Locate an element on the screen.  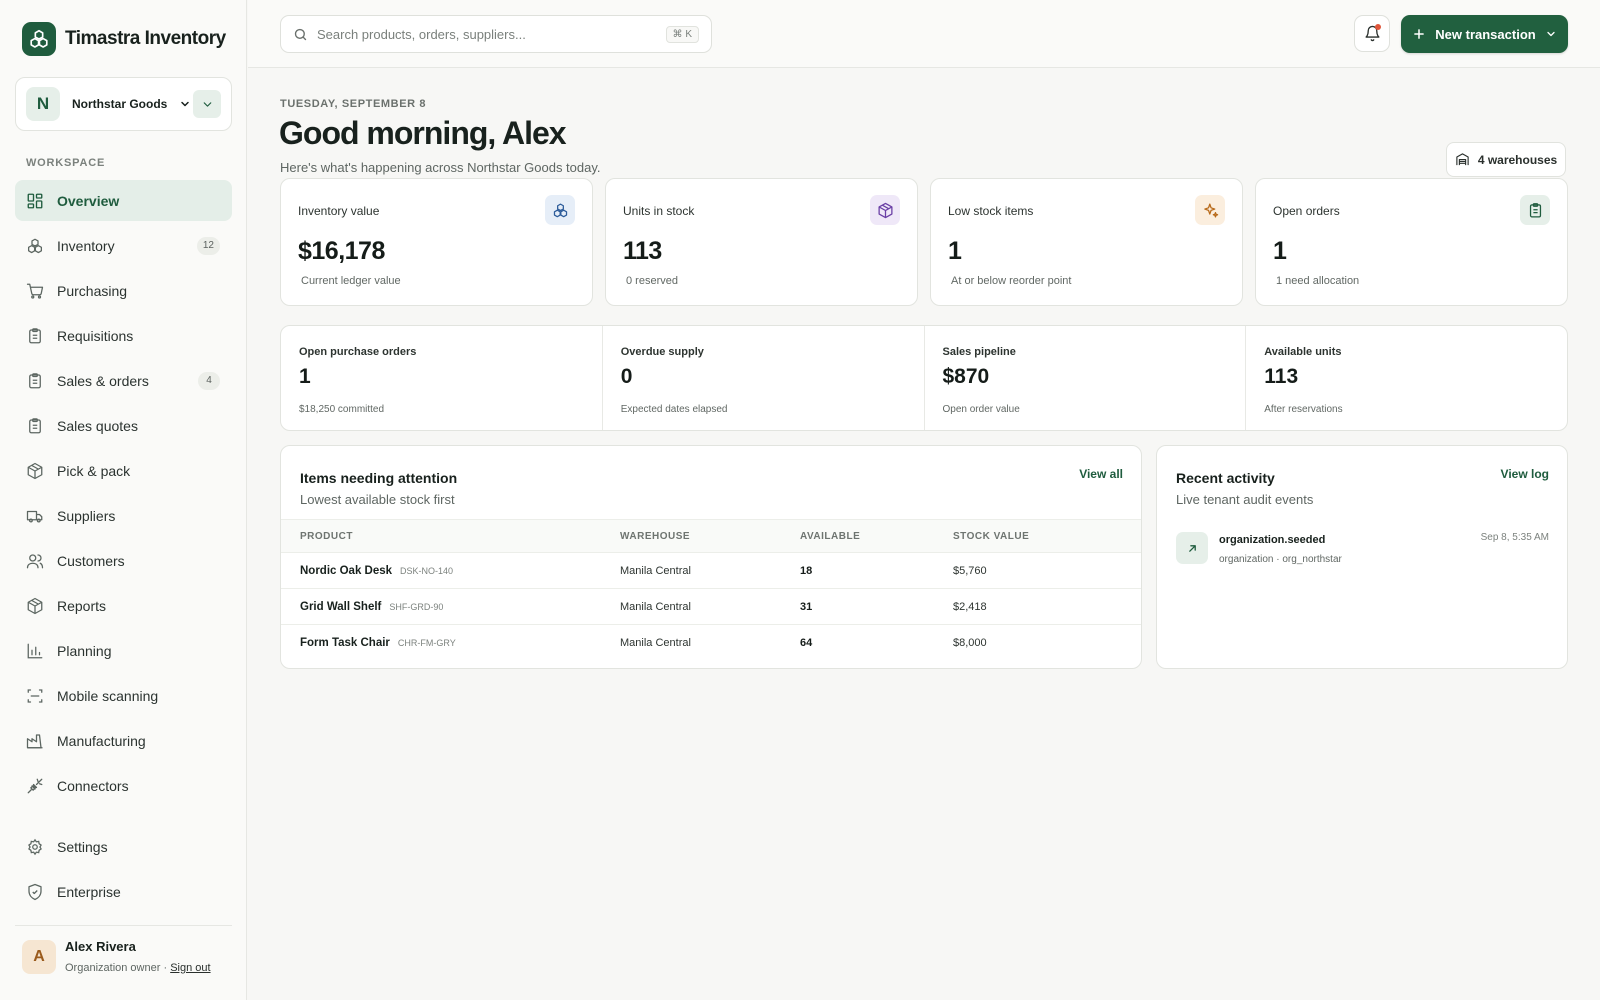
sign-out-link: Sign out is located at coordinates (190, 968).